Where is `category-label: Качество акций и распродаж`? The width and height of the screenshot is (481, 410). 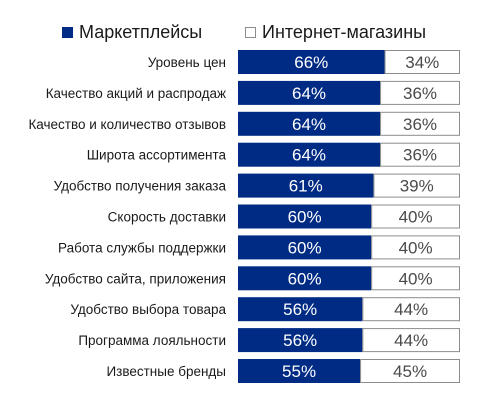
category-label: Качество акций и распродаж is located at coordinates (136, 93).